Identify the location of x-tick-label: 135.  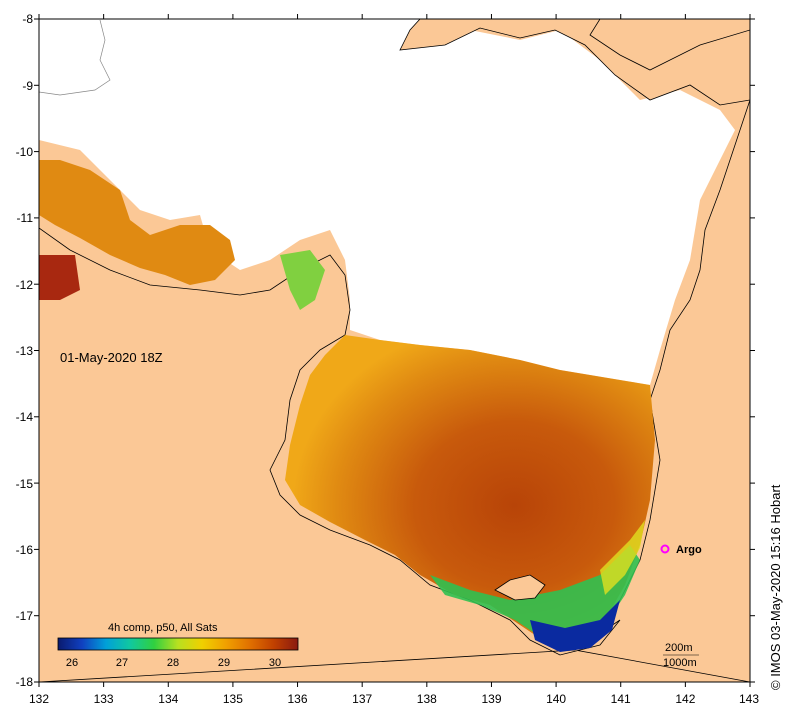
(233, 699).